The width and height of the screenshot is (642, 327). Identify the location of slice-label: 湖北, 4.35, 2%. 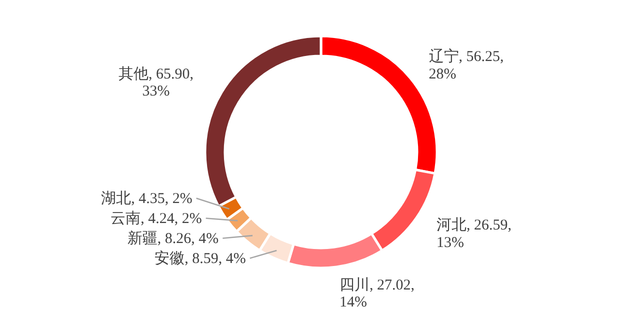
(146, 199).